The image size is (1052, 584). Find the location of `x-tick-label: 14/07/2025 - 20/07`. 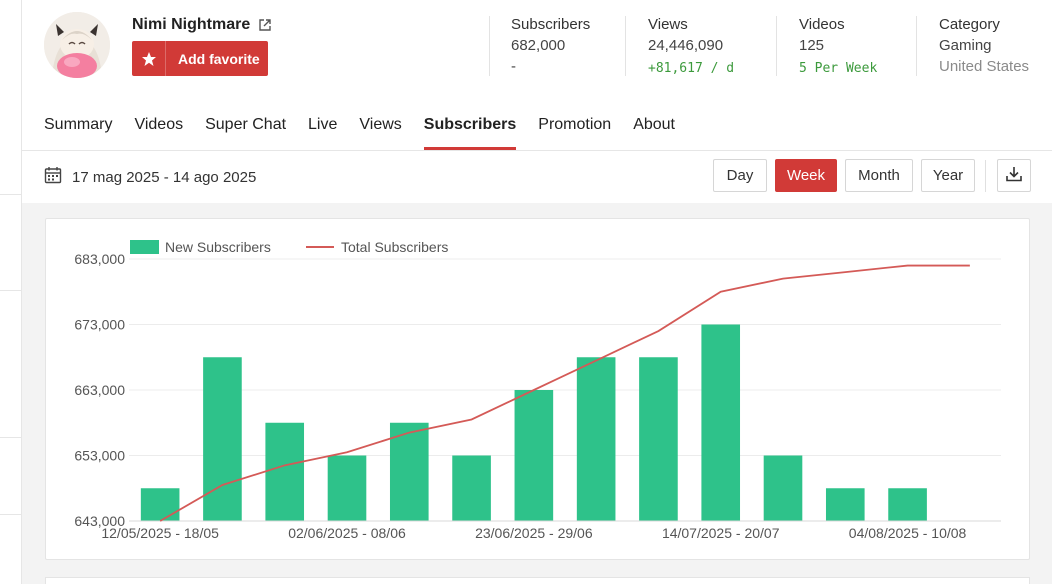

x-tick-label: 14/07/2025 - 20/07 is located at coordinates (721, 533).